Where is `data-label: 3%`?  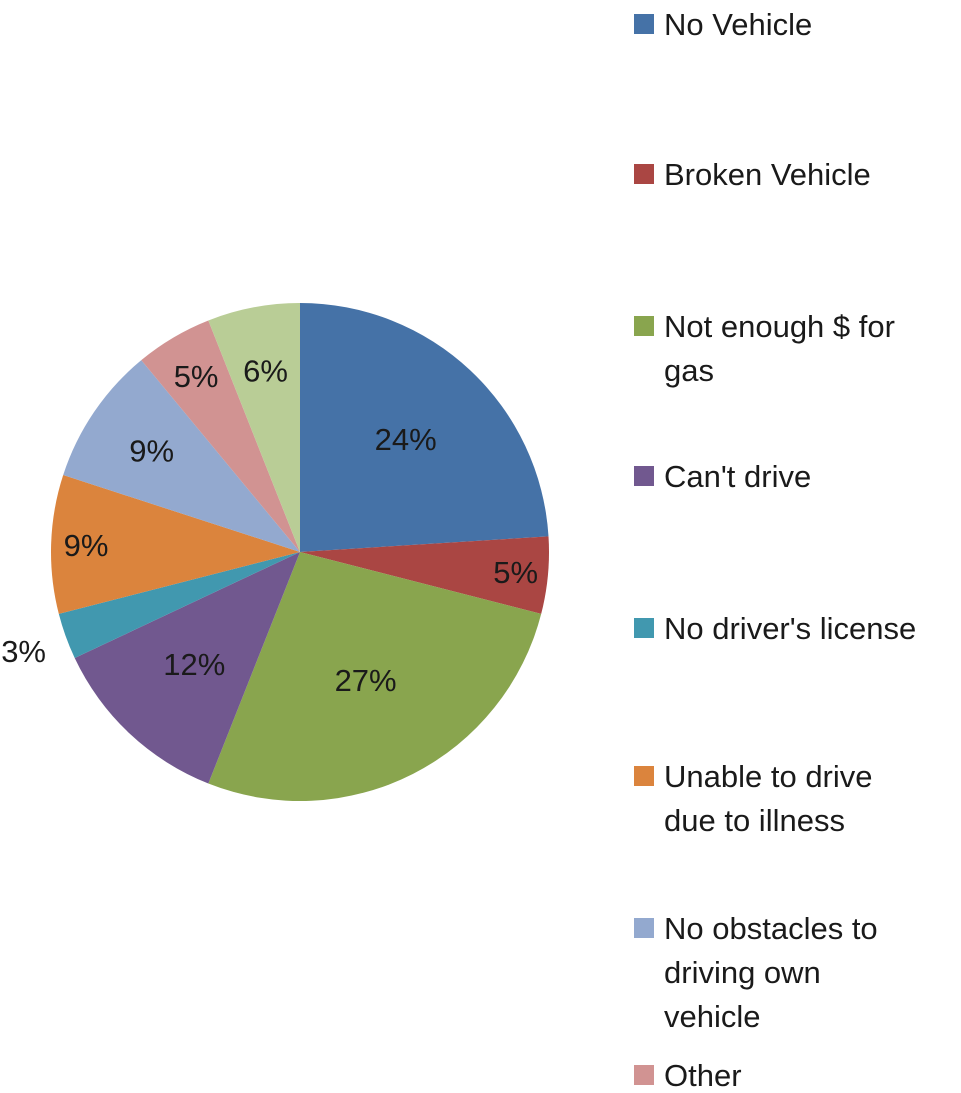 data-label: 3% is located at coordinates (23, 651).